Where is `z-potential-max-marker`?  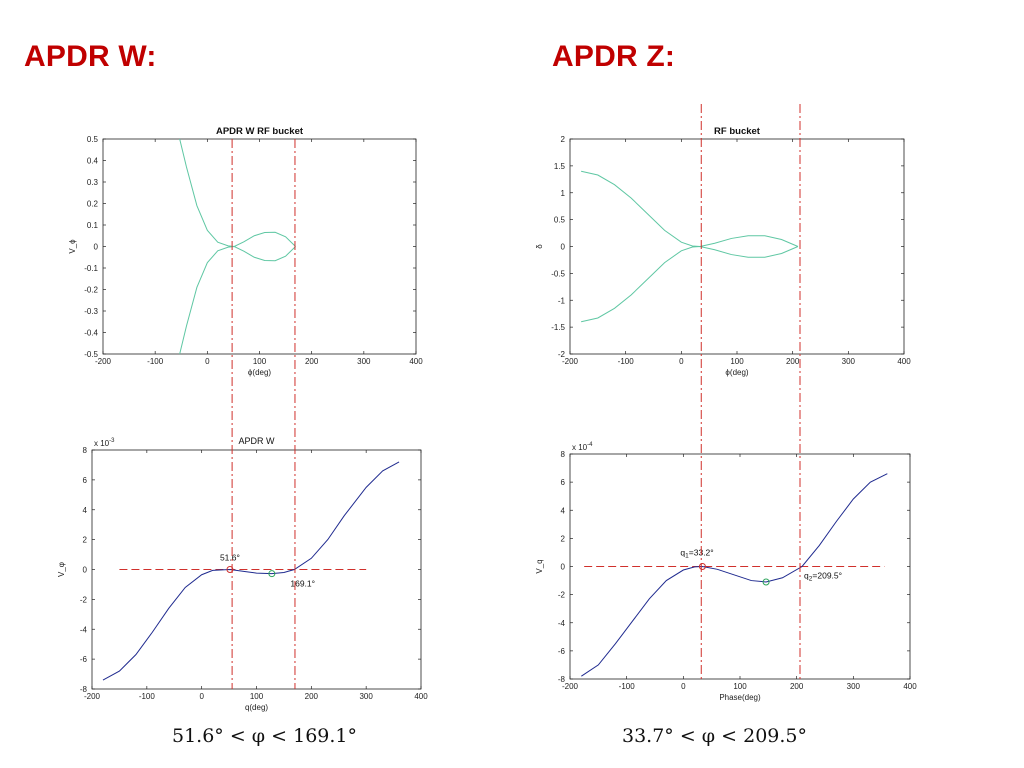
z-potential-max-marker is located at coordinates (702, 566).